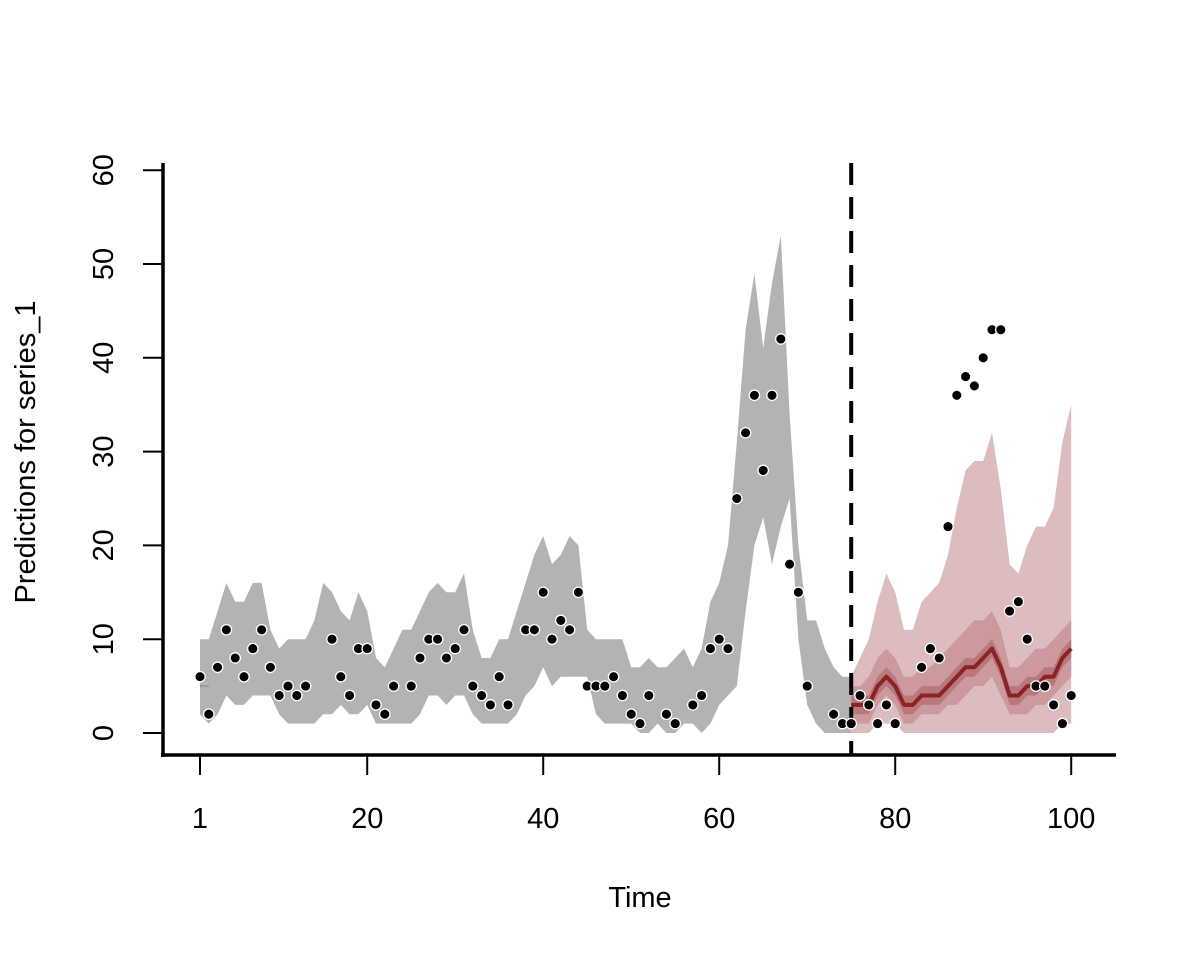  I want to click on x-axis-title: Time, so click(639, 898).